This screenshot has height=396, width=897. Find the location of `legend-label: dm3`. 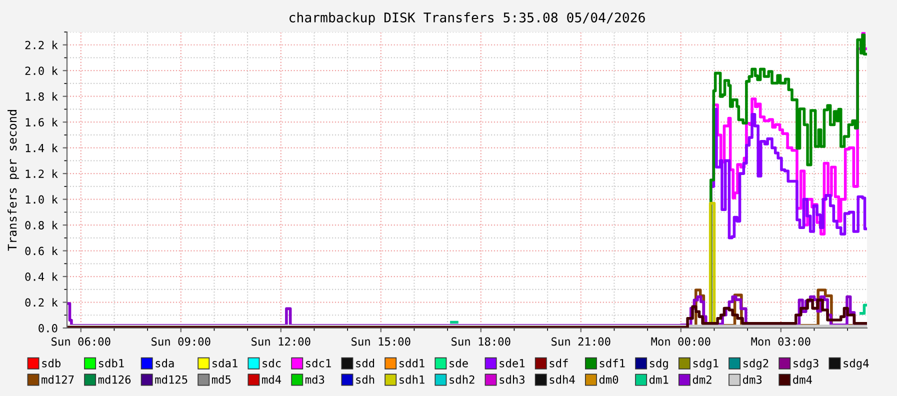

legend-label: dm3 is located at coordinates (752, 379).